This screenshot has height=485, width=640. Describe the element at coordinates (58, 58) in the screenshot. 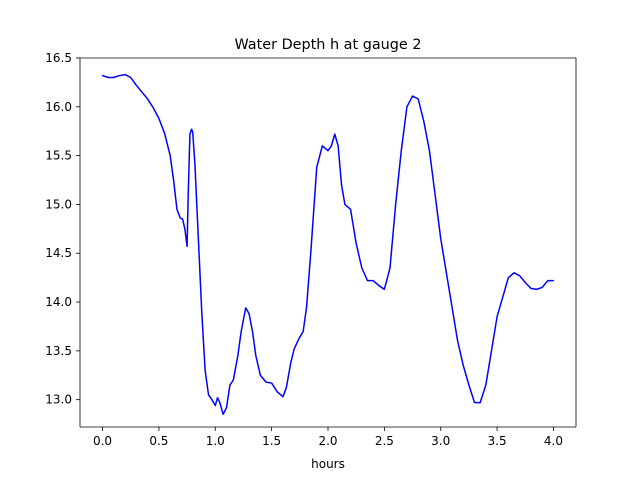

I see `y-tick-label: 16.5` at that location.